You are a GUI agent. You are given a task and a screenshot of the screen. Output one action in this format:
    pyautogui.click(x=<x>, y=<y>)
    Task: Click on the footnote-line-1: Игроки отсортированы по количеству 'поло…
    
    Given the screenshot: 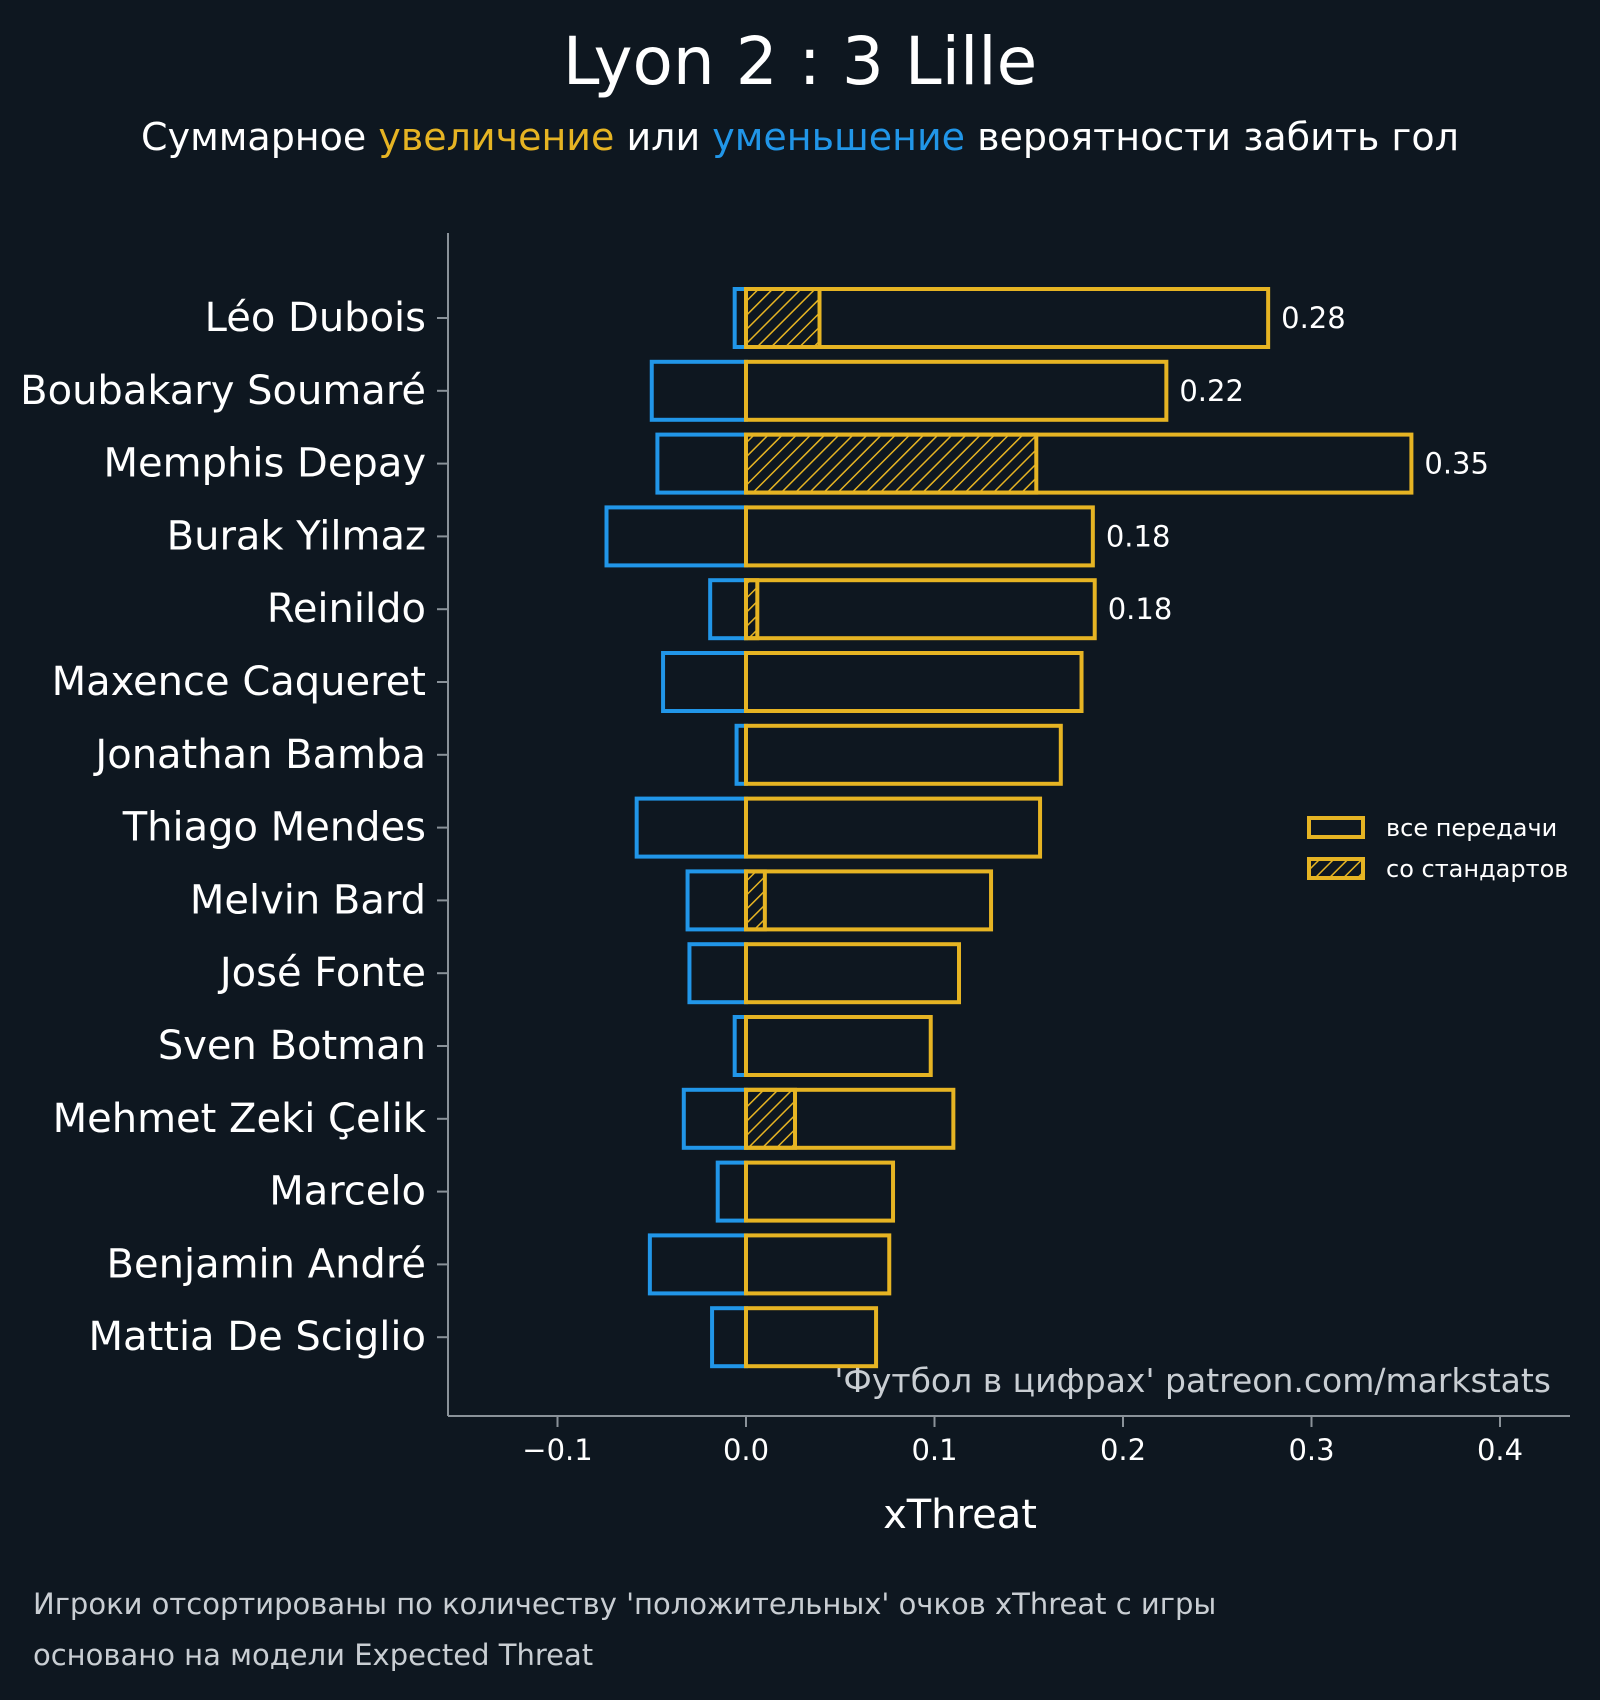 What is the action you would take?
    pyautogui.click(x=624, y=1604)
    